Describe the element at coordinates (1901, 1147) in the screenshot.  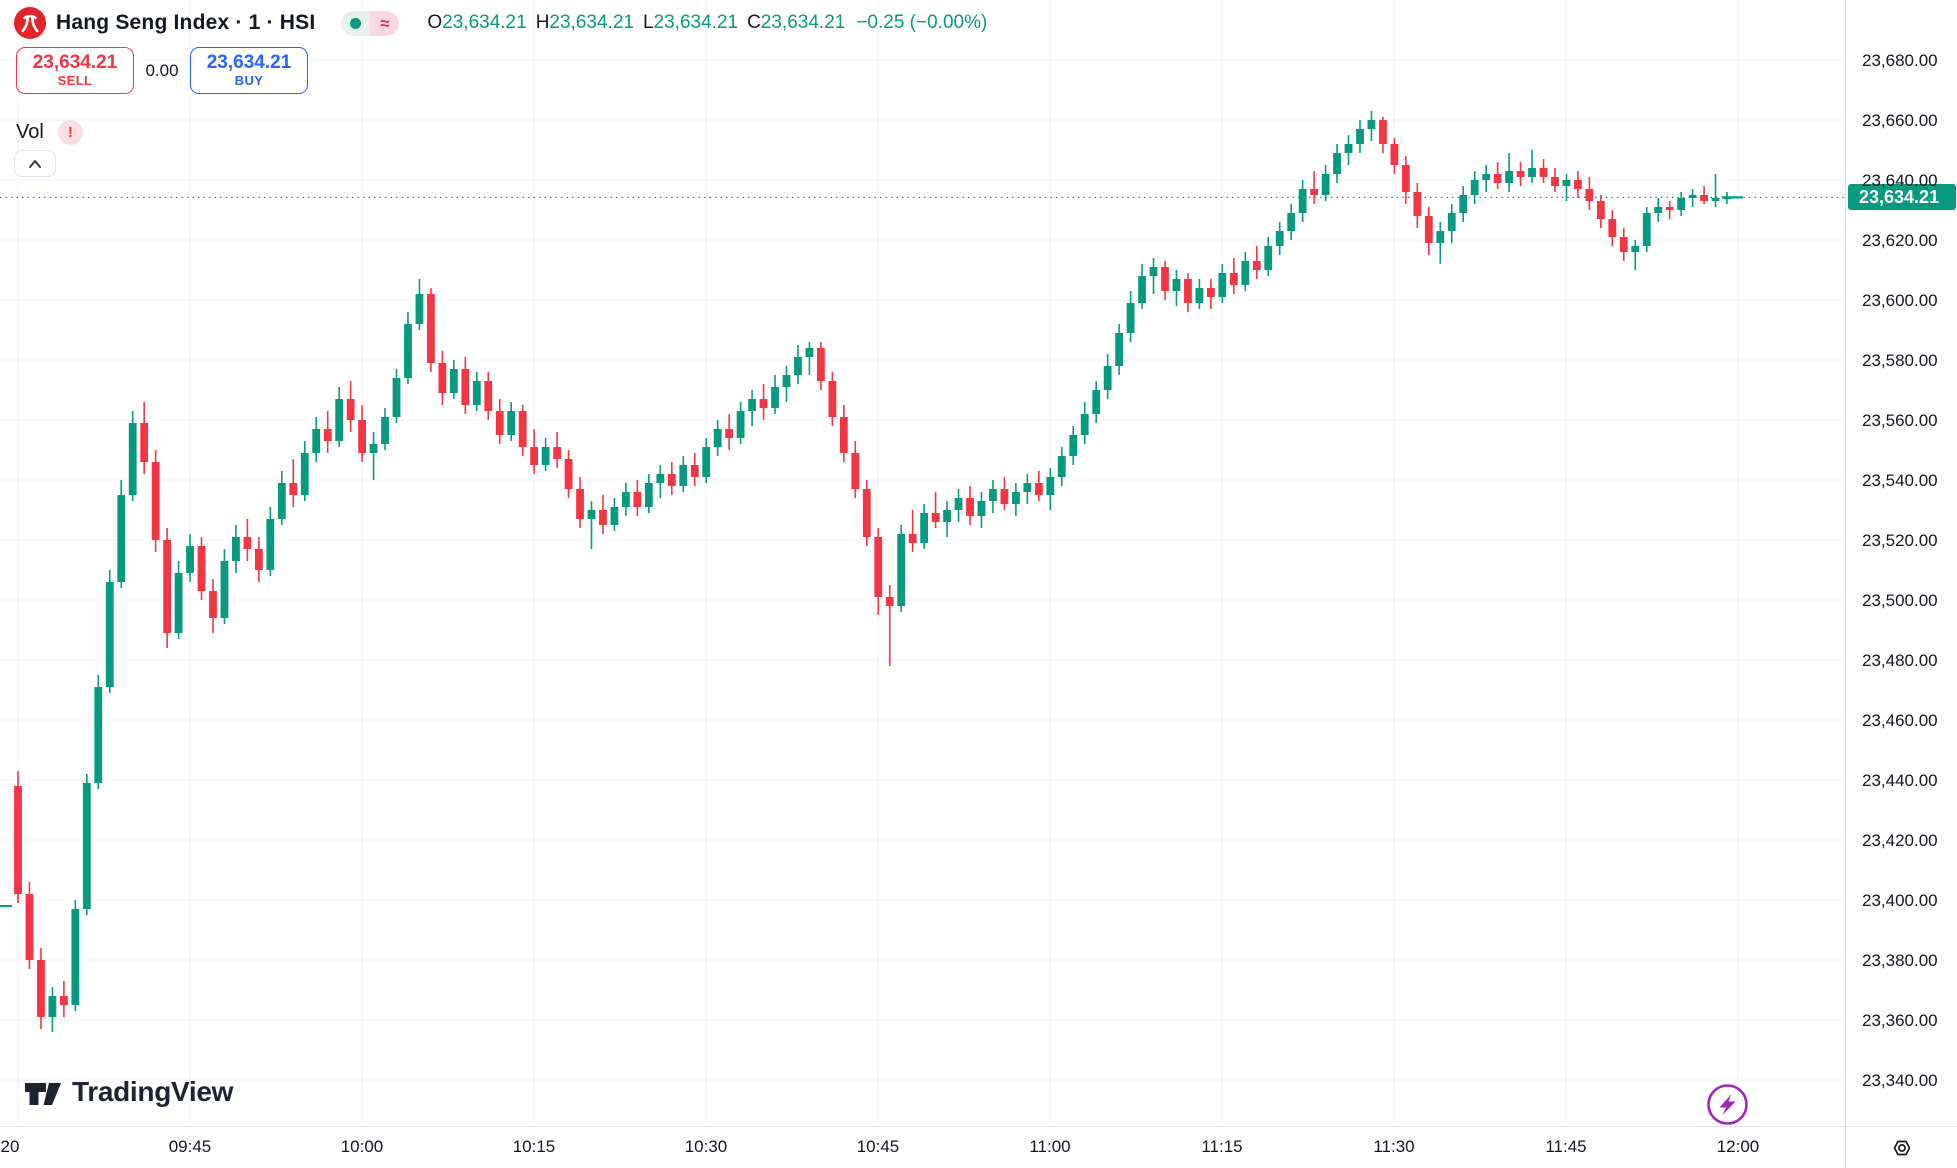
I see `axis-settings-corner` at that location.